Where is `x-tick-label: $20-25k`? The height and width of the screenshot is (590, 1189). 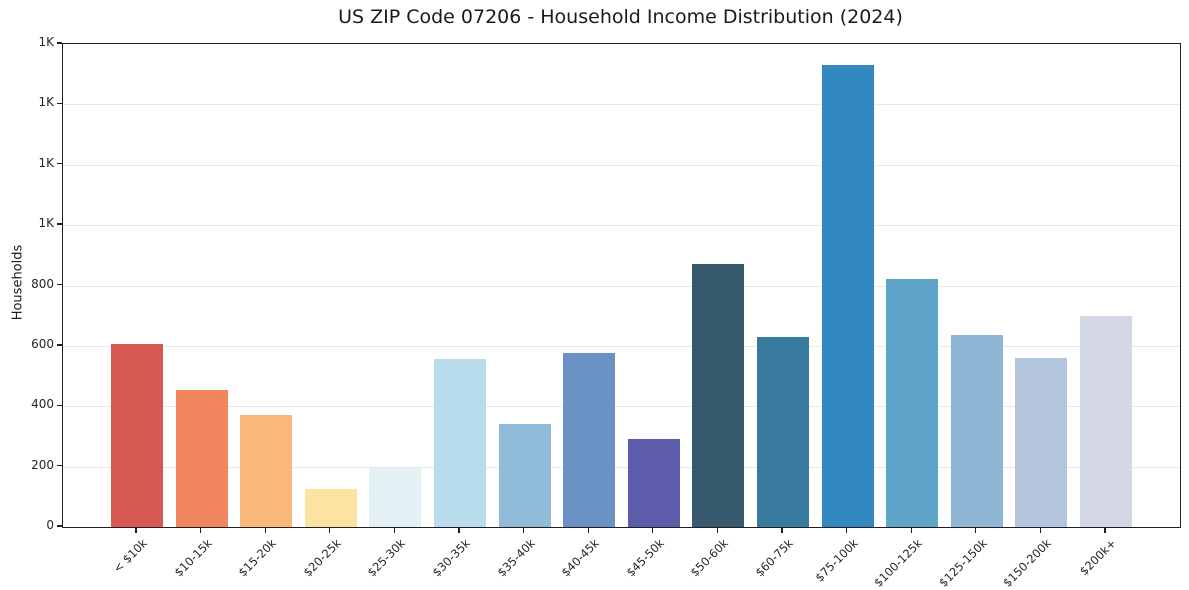
x-tick-label: $20-25k is located at coordinates (322, 558).